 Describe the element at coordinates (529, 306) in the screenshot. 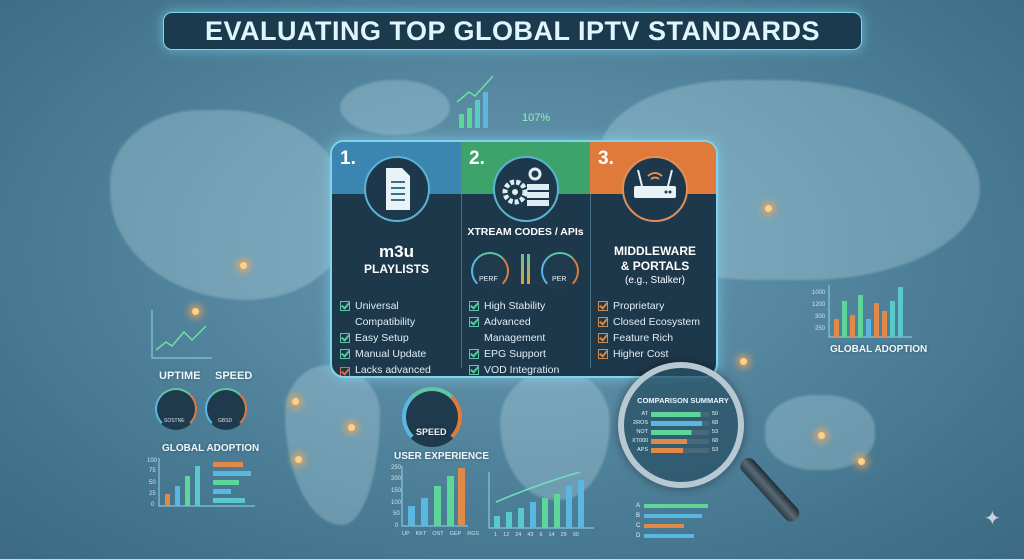

I see `list-item: High Stability` at that location.